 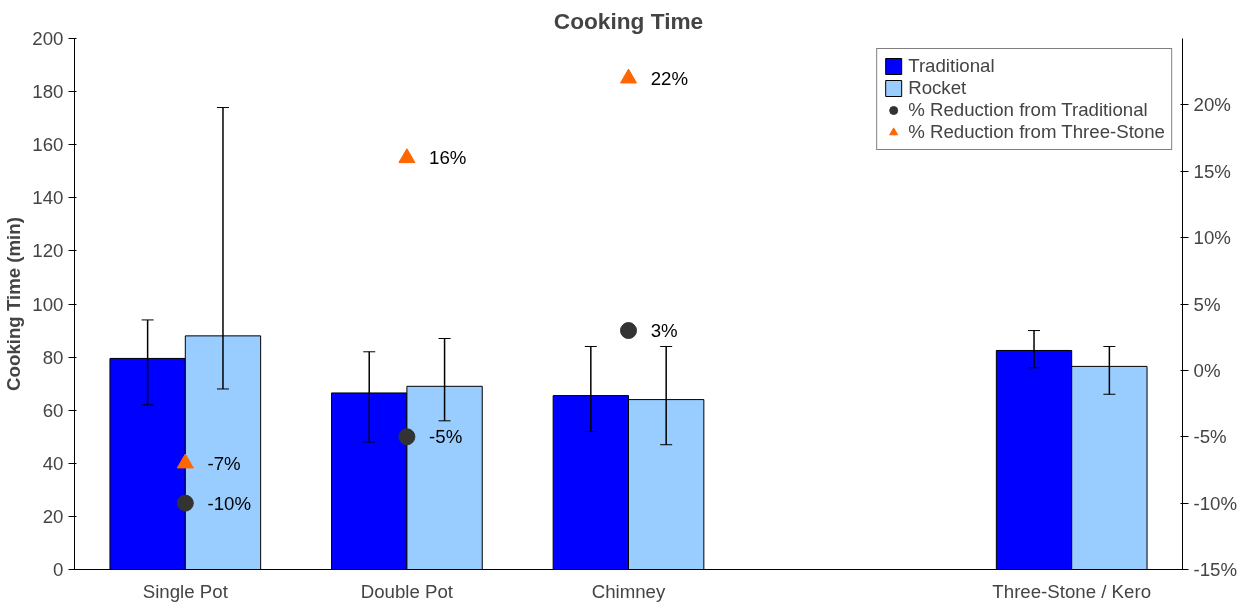 I want to click on y-tick-label: 200, so click(x=48, y=38).